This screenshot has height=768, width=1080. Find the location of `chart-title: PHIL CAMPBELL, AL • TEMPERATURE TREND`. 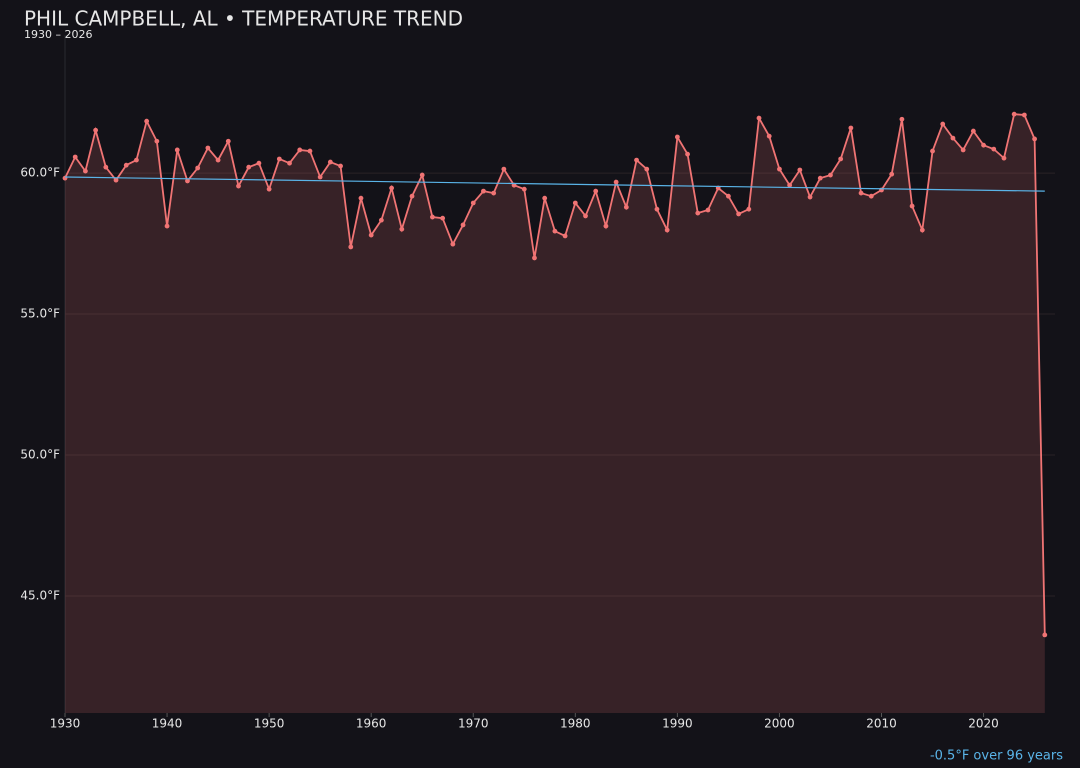

chart-title: PHIL CAMPBELL, AL • TEMPERATURE TREND is located at coordinates (243, 19).